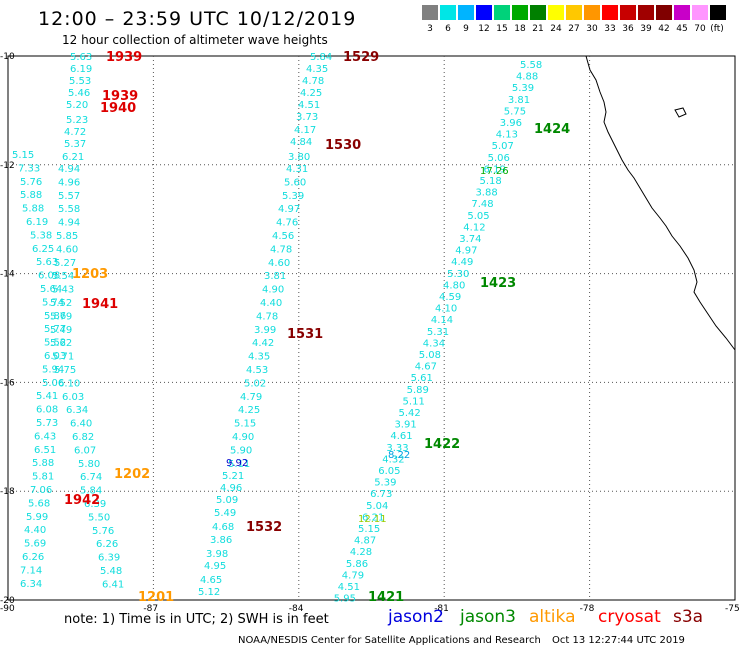  I want to click on swh-value: 5.79, so click(61, 316).